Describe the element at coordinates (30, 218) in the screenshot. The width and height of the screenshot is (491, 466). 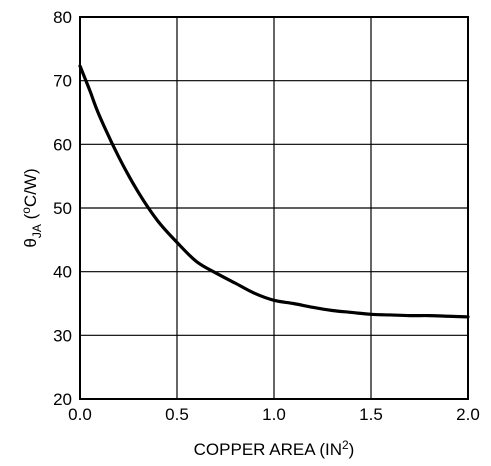
I see `y-axis-label-unit-open: (` at that location.